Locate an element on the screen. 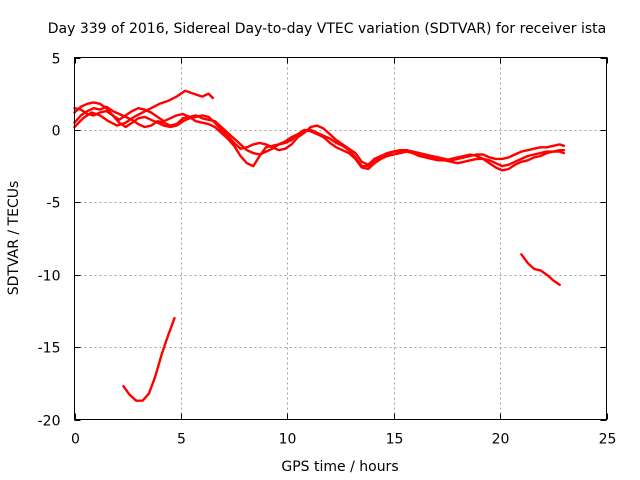 This screenshot has width=640, height=480. x-tick-label: 25 is located at coordinates (608, 440).